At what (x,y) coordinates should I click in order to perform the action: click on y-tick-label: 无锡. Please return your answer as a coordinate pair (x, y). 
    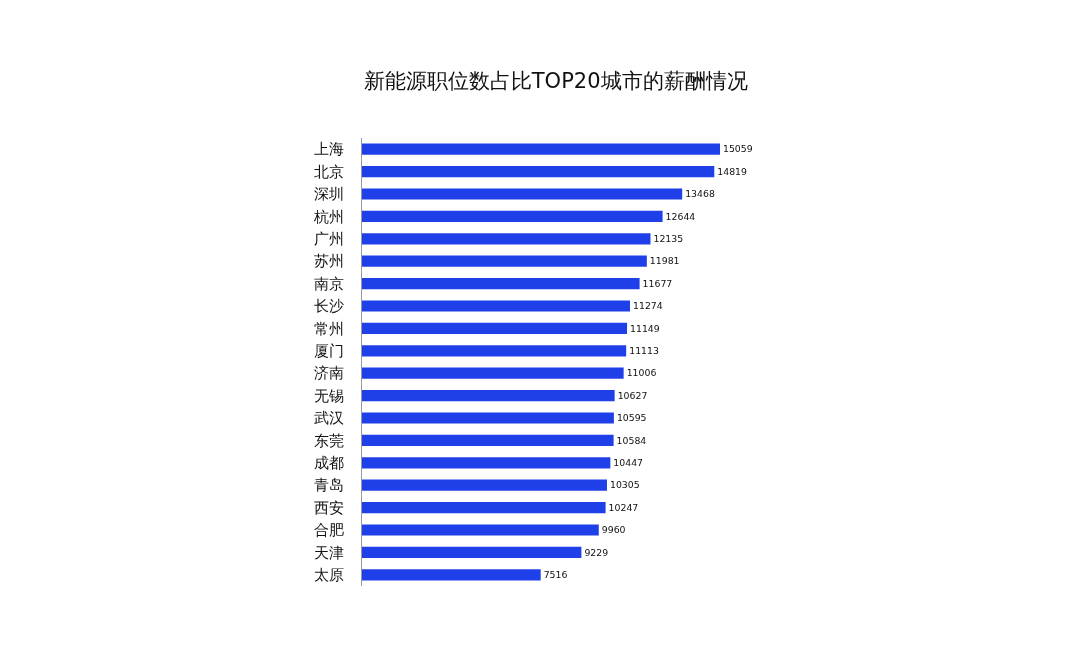
    Looking at the image, I should click on (329, 395).